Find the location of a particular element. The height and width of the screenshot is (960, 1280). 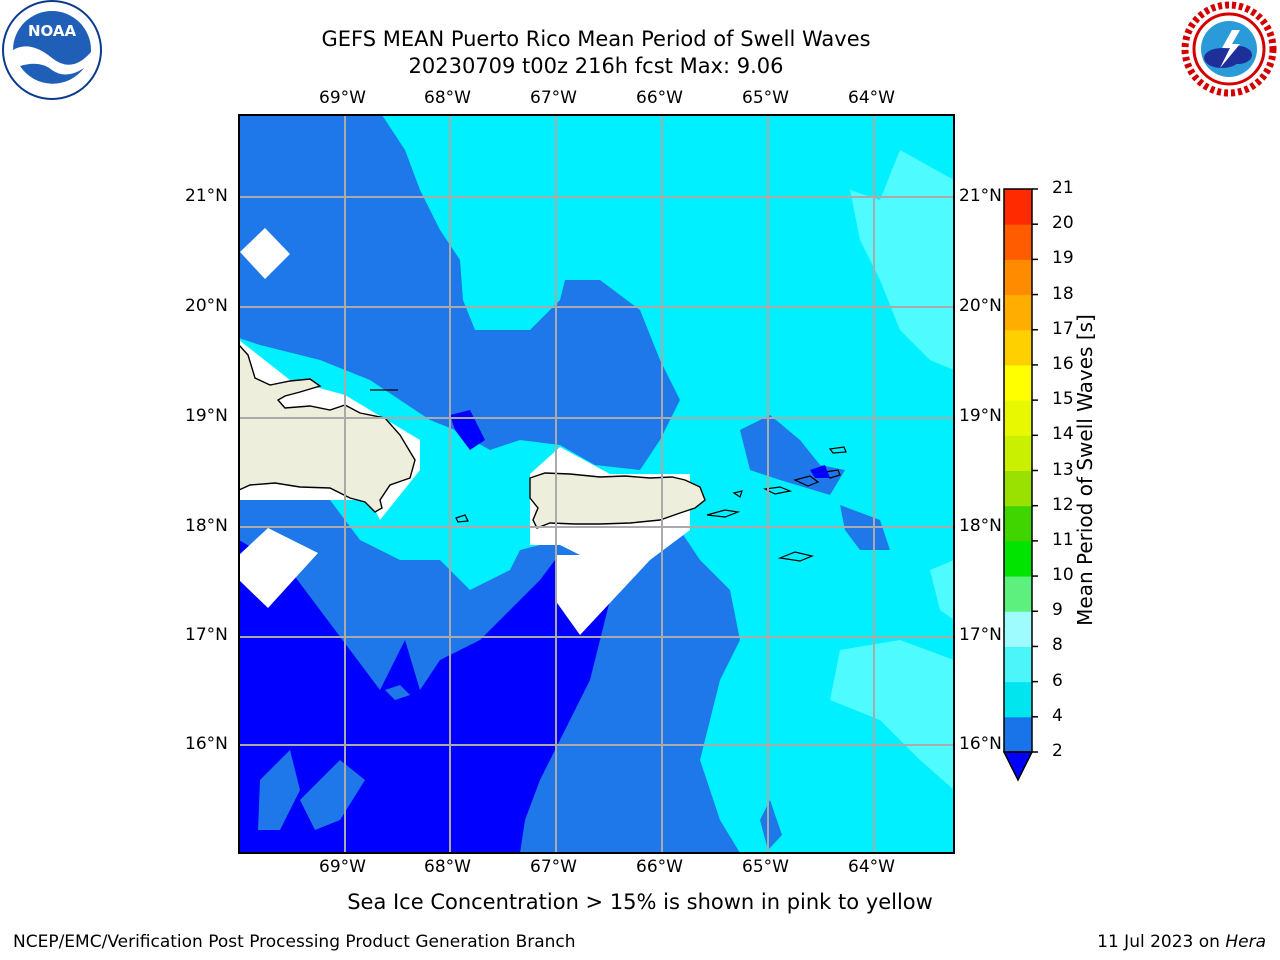

lon-label-top: 66°W is located at coordinates (659, 98).